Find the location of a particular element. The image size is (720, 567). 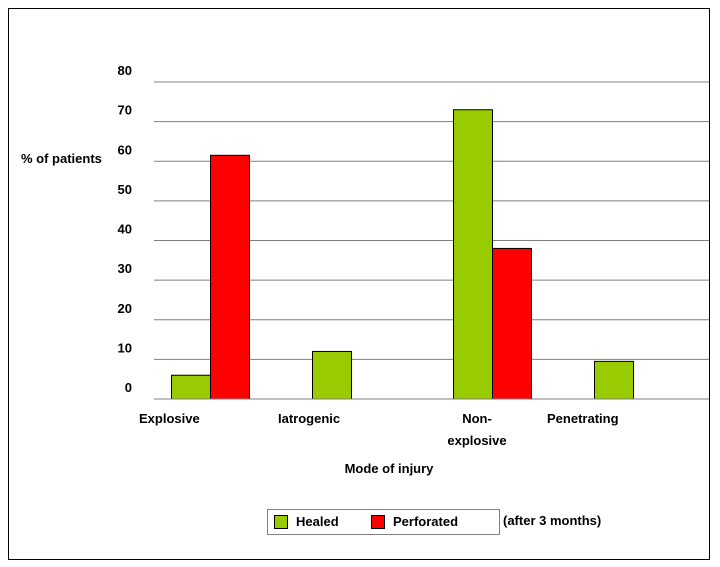

y-tick-label: 30 is located at coordinates (125, 268).